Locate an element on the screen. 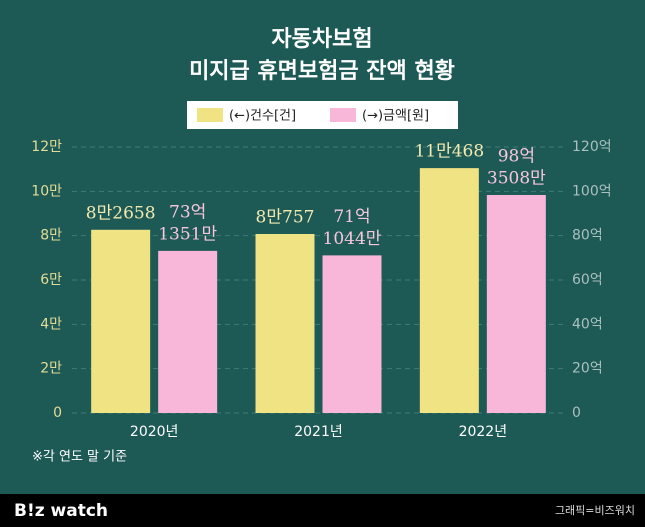  value-label: 8만757 is located at coordinates (285, 217).